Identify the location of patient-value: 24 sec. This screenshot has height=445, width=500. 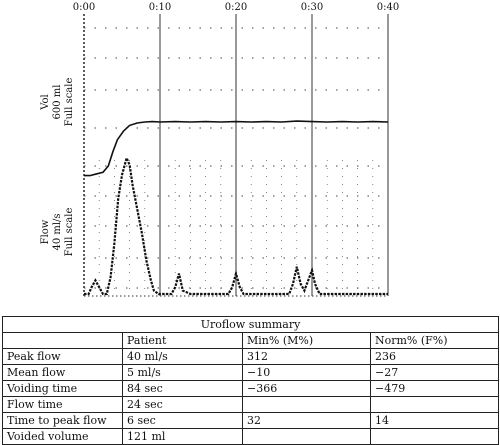
(182, 404).